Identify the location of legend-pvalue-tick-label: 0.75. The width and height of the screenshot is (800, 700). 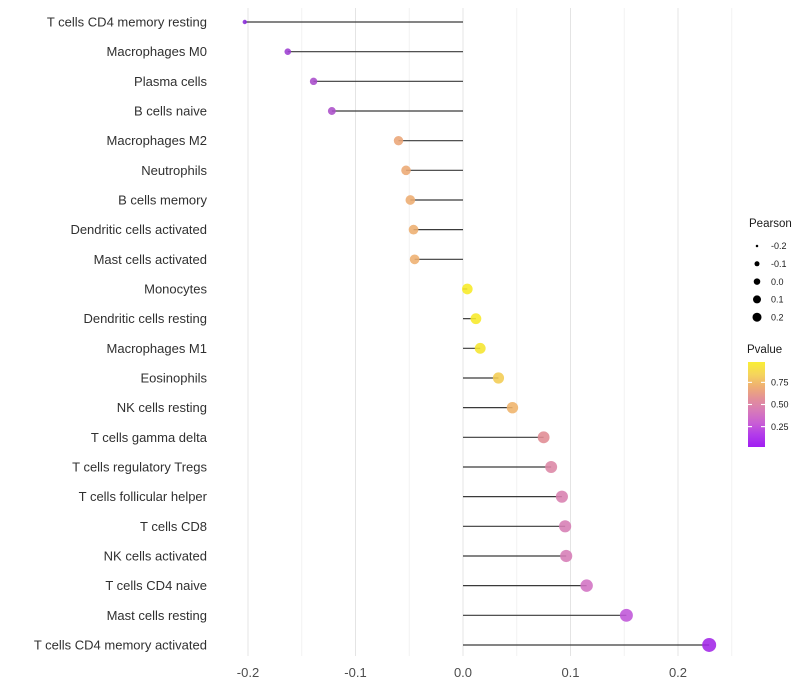
(780, 383).